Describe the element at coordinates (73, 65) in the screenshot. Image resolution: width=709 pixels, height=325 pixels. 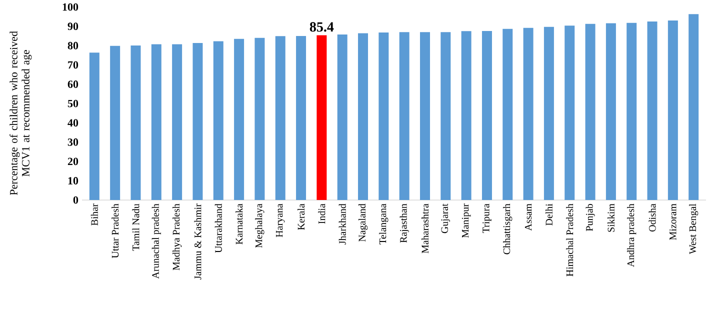
I see `y-tick-label: 70` at that location.